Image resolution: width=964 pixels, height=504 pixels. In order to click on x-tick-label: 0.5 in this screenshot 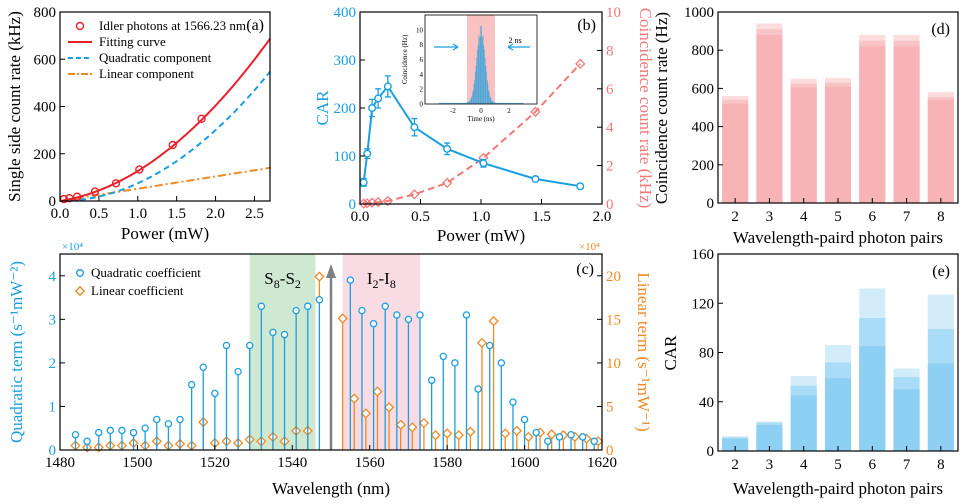, I will do `click(99, 214)`.